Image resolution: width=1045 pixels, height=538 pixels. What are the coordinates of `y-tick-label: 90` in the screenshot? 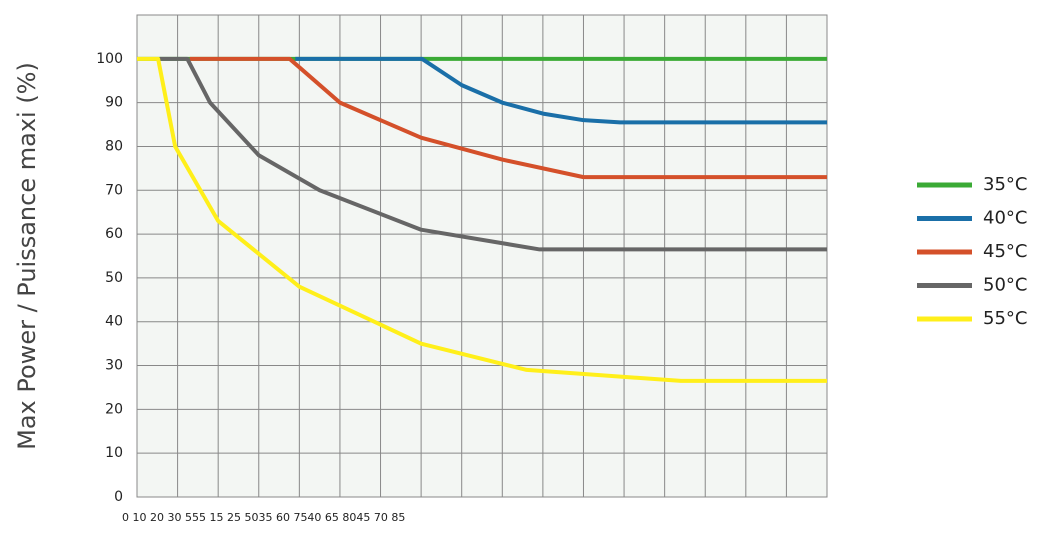 It's located at (114, 103).